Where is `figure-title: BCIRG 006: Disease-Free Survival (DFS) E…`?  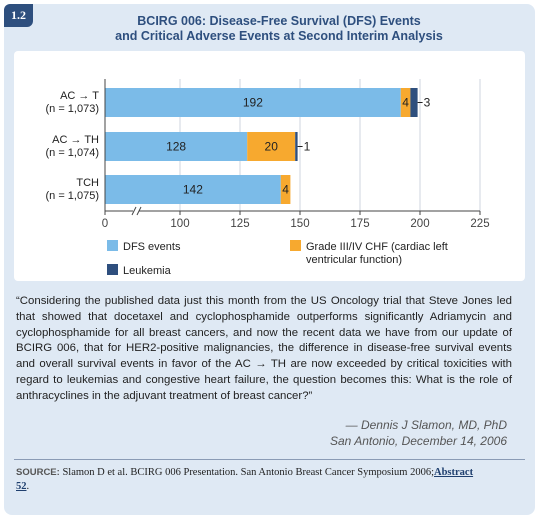 figure-title: BCIRG 006: Disease-Free Survival (DFS) E… is located at coordinates (279, 29).